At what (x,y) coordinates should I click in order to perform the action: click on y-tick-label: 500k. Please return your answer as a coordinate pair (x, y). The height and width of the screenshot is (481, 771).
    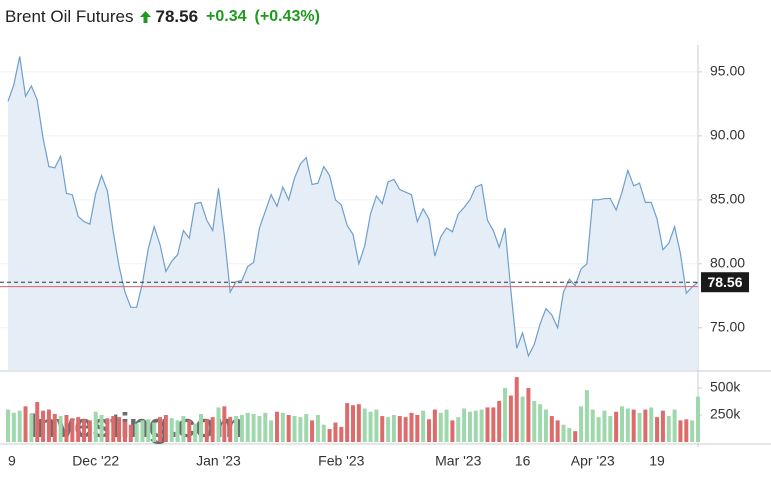
    Looking at the image, I should click on (725, 387).